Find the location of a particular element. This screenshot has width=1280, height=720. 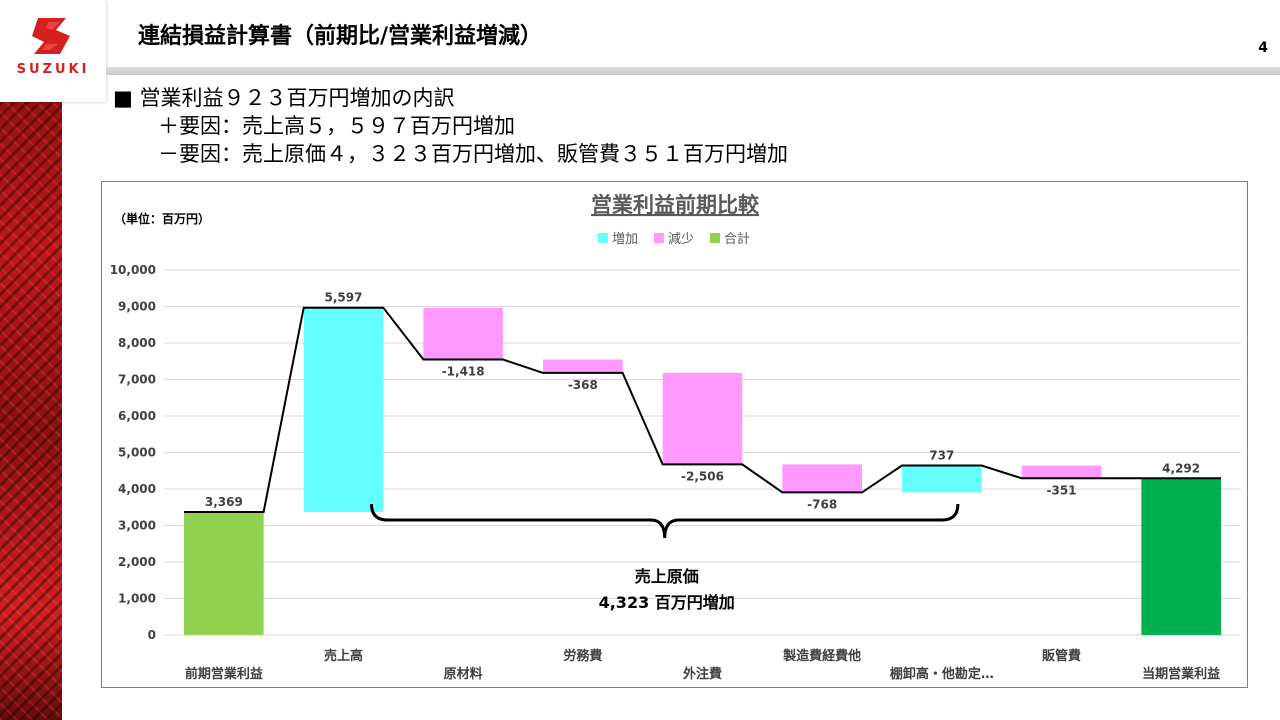

annotation-line-2: 4,323 百万円増加 is located at coordinates (667, 602).